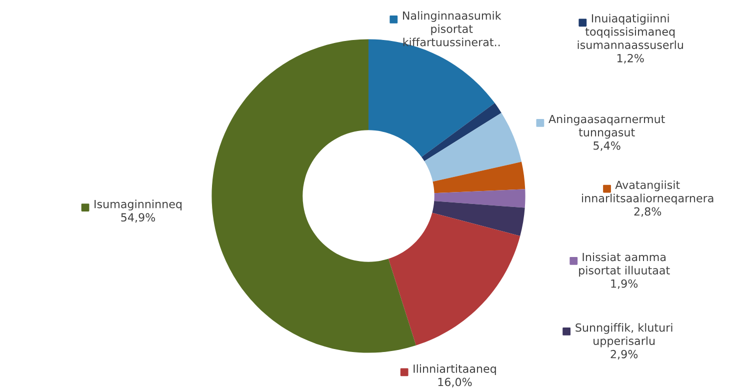 The width and height of the screenshot is (737, 392). What do you see at coordinates (138, 205) in the screenshot?
I see `legend-label: Isumaginninneq` at bounding box center [138, 205].